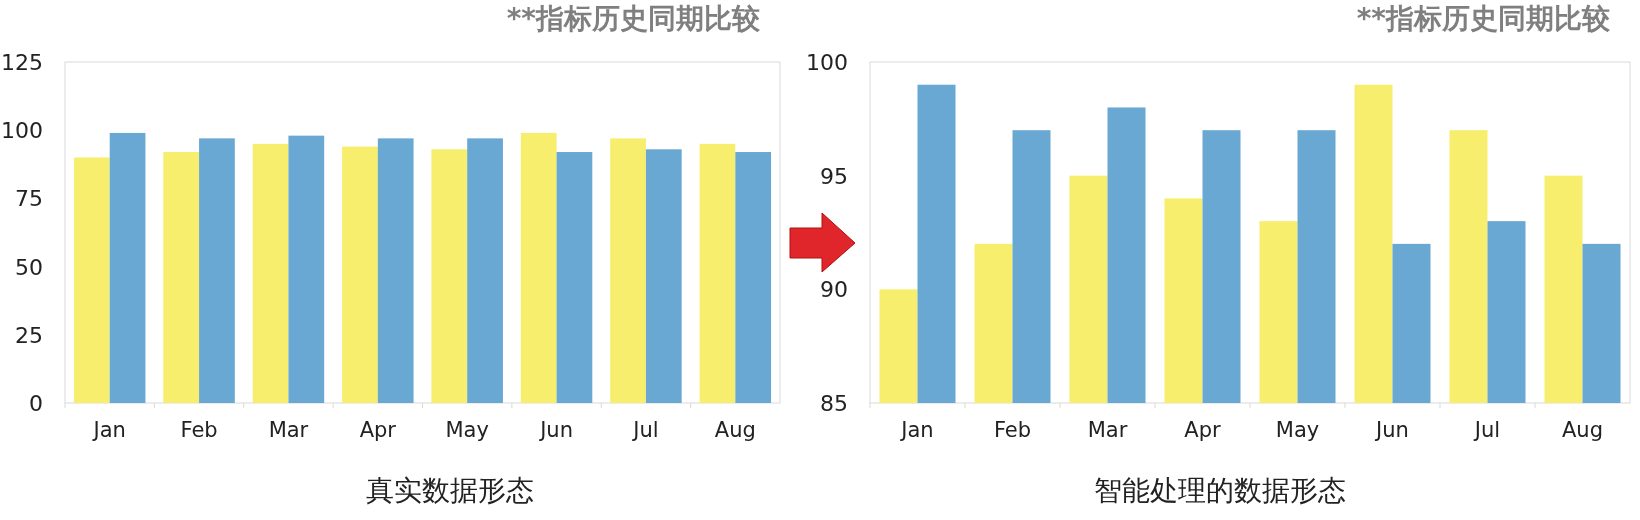  Describe the element at coordinates (29, 199) in the screenshot. I see `y-tick-label: 75` at that location.